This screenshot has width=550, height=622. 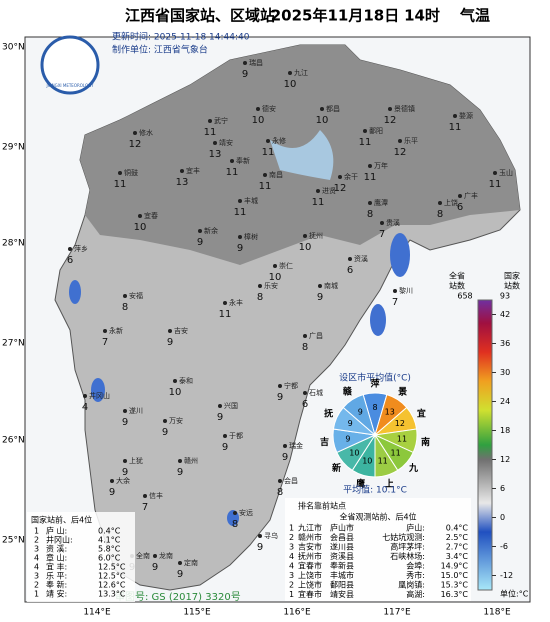 I want to click on title: 江西省国家站、区域站, so click(x=200, y=16).